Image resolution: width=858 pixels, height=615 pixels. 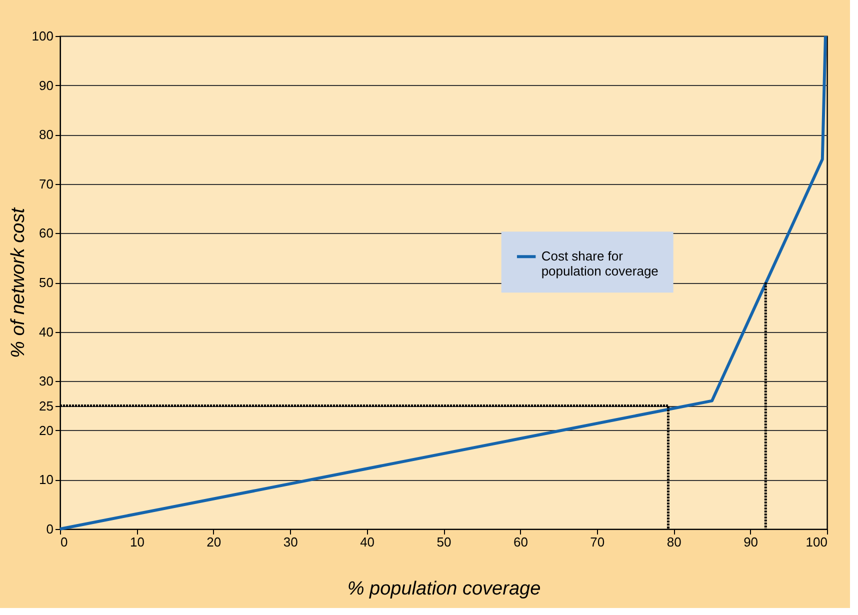 I want to click on x-tick-label: 50, so click(x=444, y=542).